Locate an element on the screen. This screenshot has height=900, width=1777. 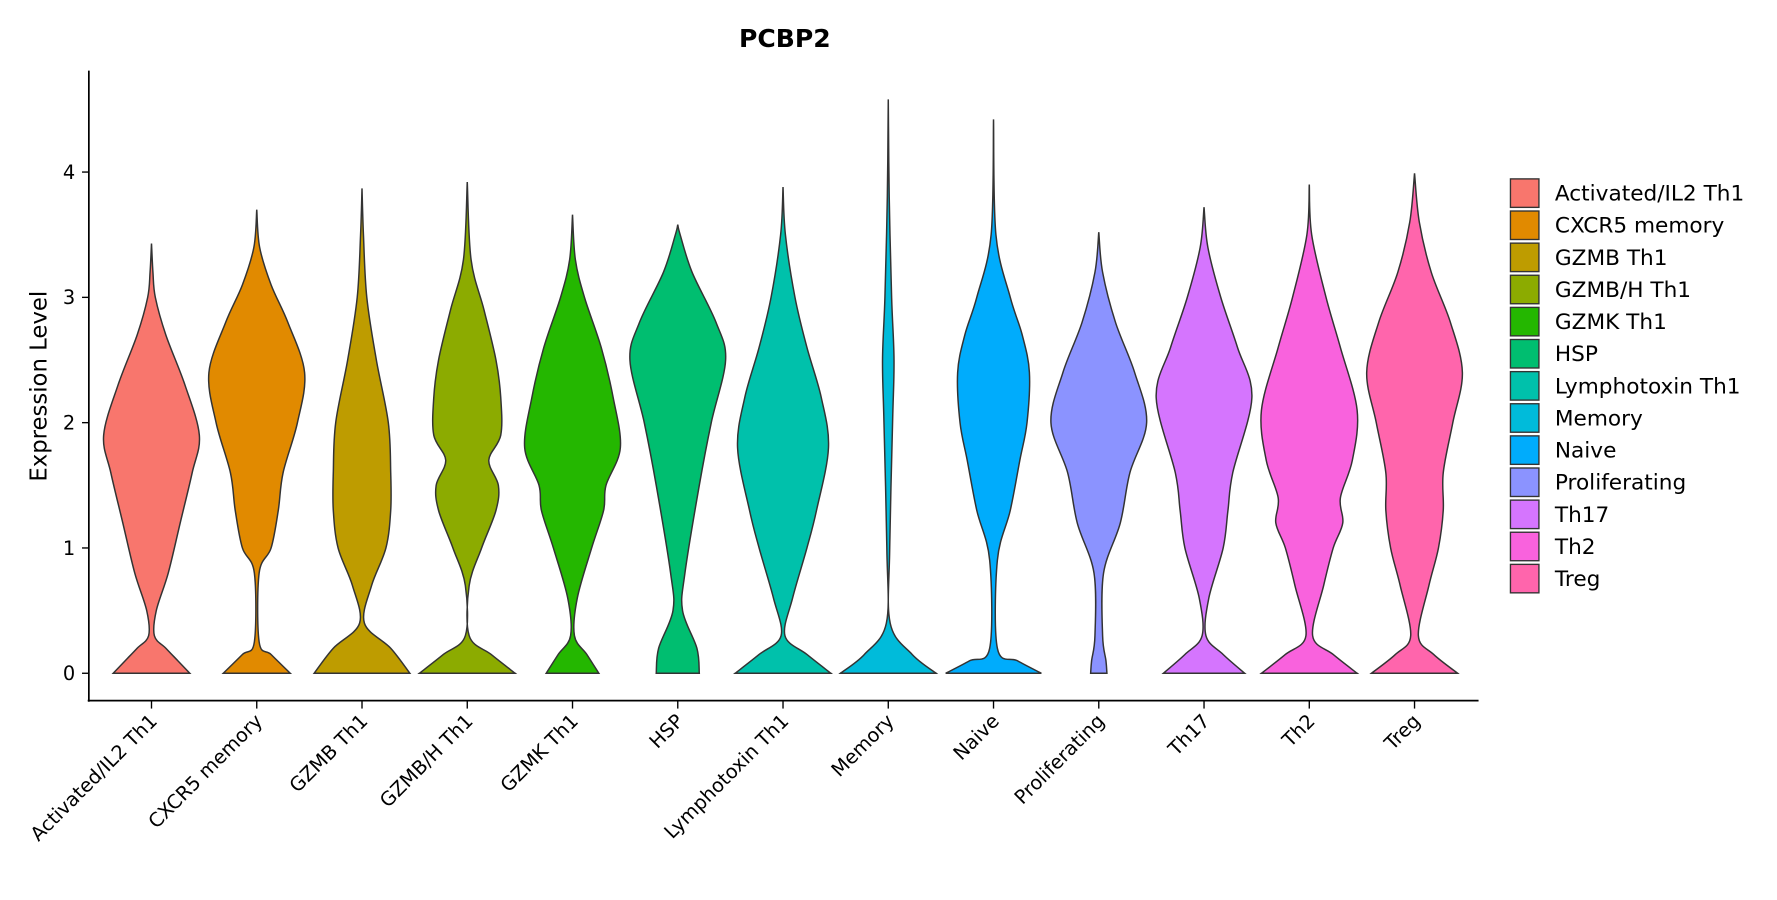
y-tick-label: 0 is located at coordinates (69, 673).